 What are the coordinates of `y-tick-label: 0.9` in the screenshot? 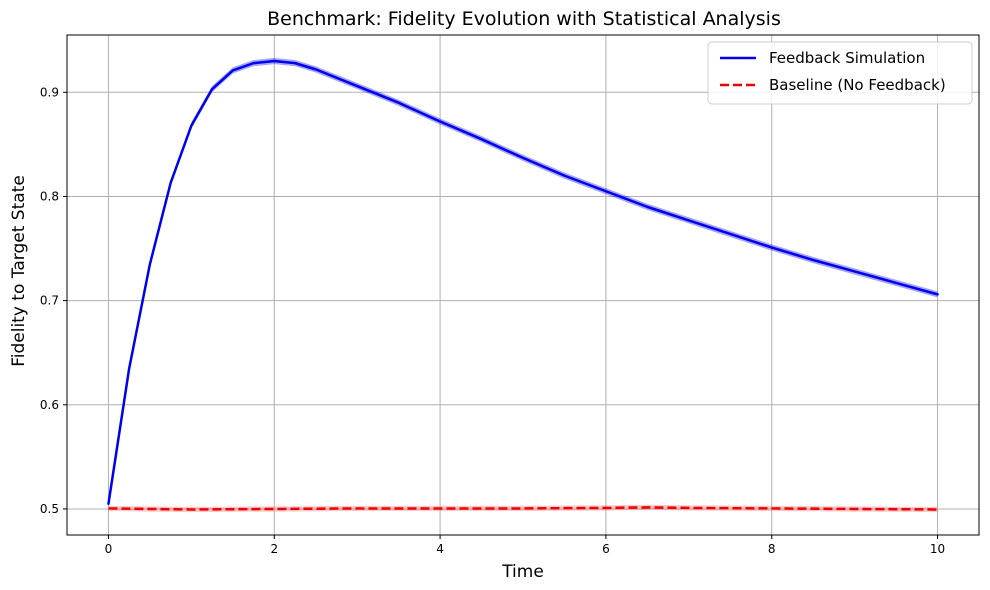 It's located at (49, 92).